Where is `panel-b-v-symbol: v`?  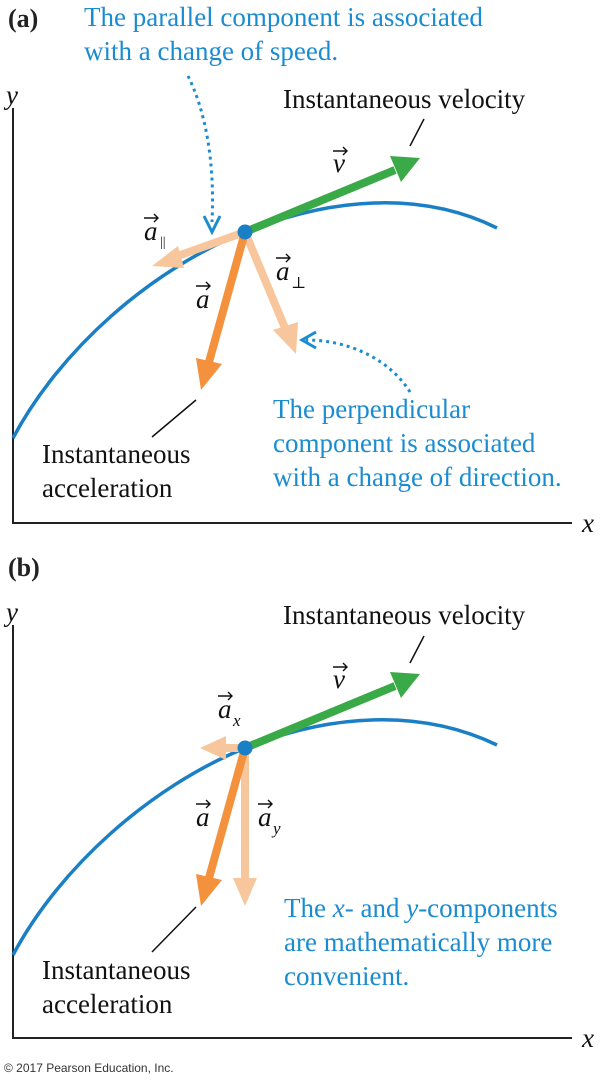
panel-b-v-symbol: v is located at coordinates (339, 679).